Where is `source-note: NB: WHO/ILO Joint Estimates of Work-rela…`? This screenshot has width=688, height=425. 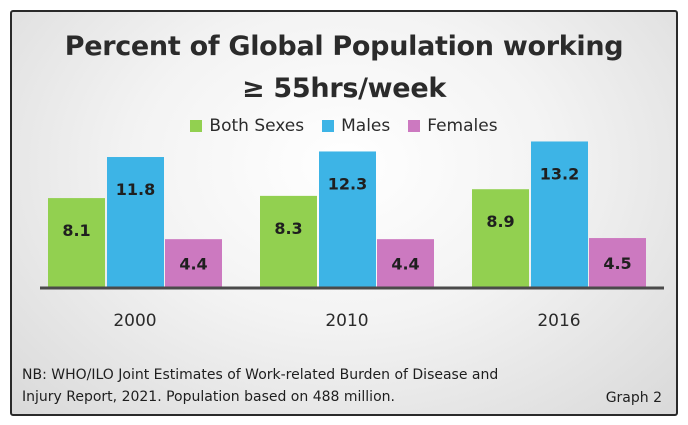
source-note: NB: WHO/ILO Joint Estimates of Work-rela… is located at coordinates (260, 386).